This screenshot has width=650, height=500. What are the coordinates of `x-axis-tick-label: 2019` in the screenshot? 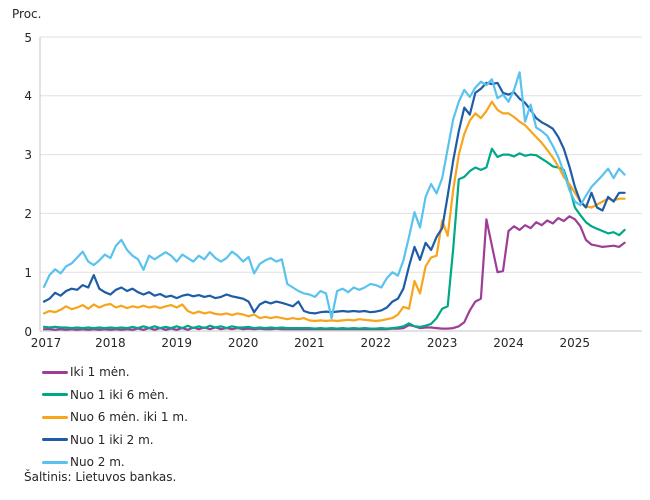 It's located at (176, 343).